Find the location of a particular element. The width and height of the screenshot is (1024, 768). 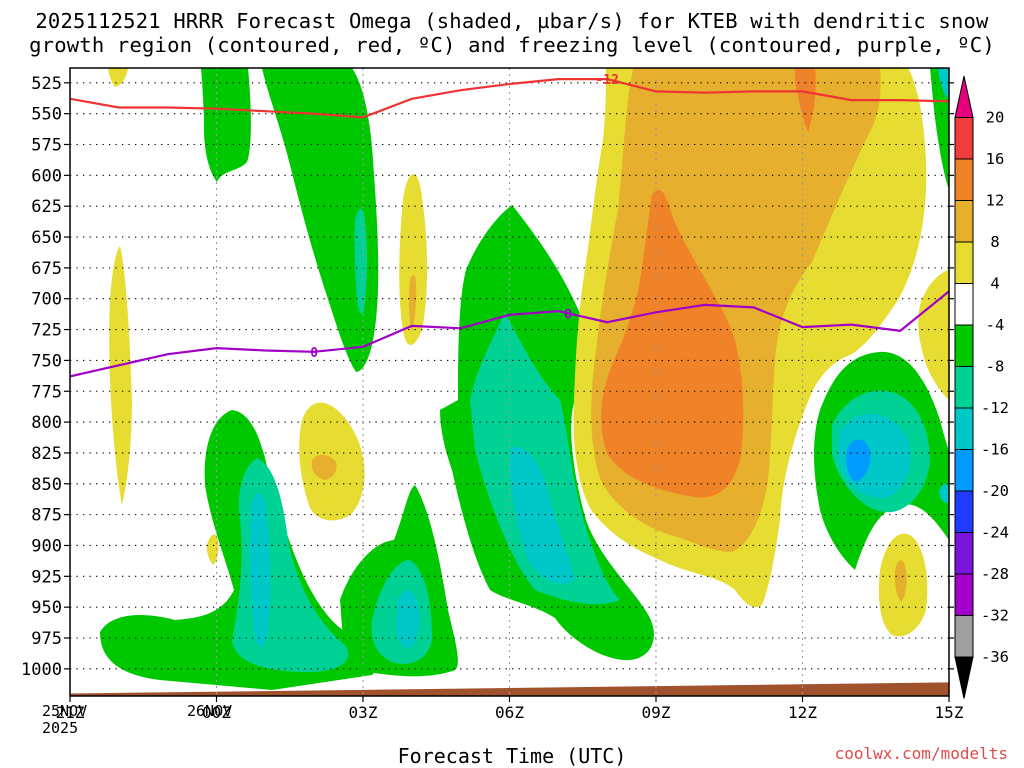

start-day: 25NOV is located at coordinates (65, 711).